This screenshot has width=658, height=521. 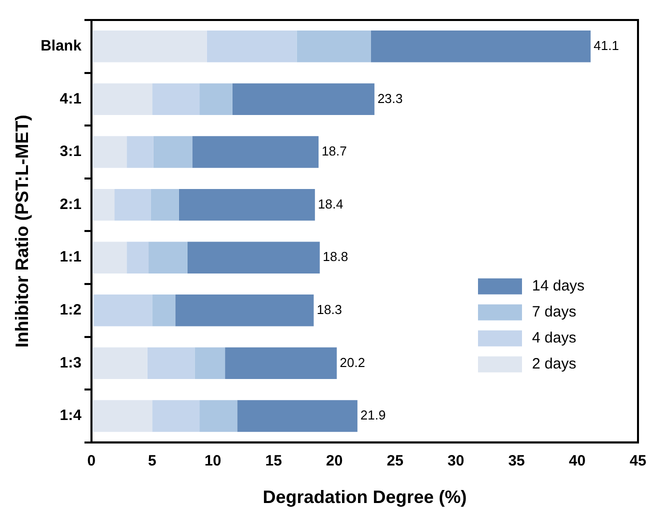 I want to click on x-tick-label: 5, so click(x=152, y=461).